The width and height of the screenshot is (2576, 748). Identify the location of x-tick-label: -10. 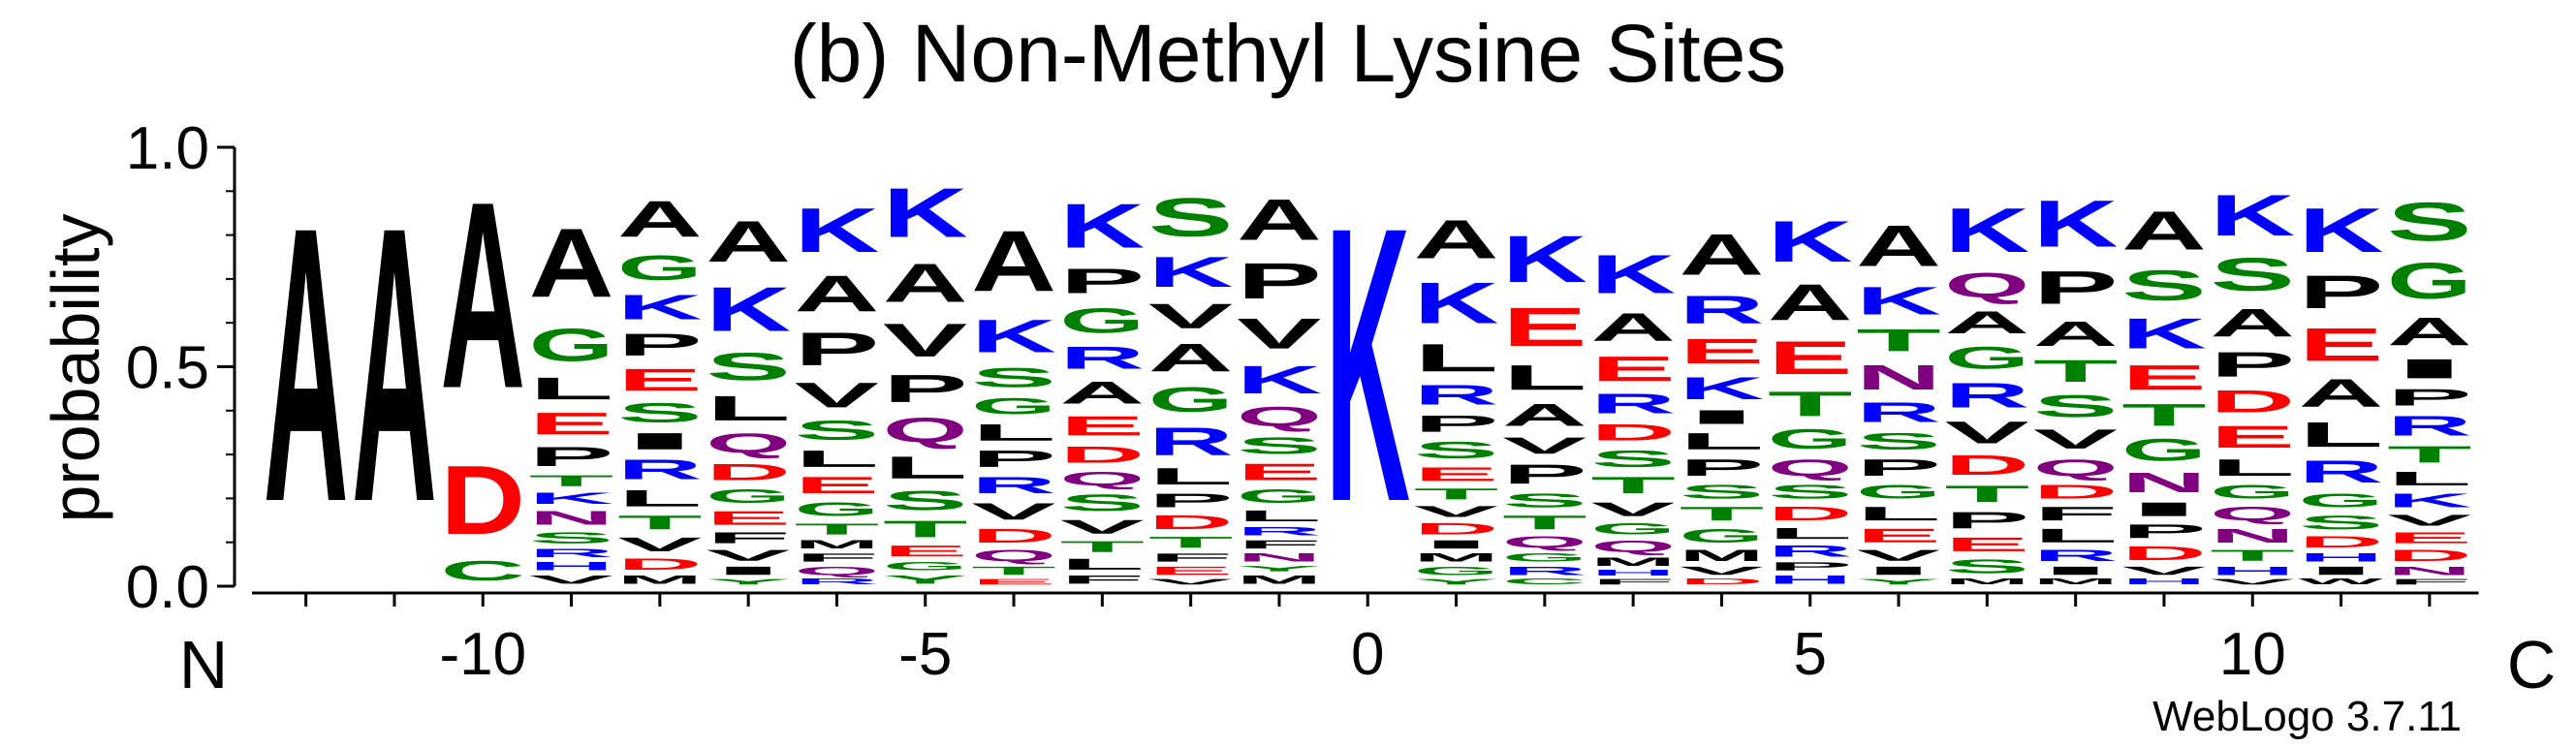
(482, 654).